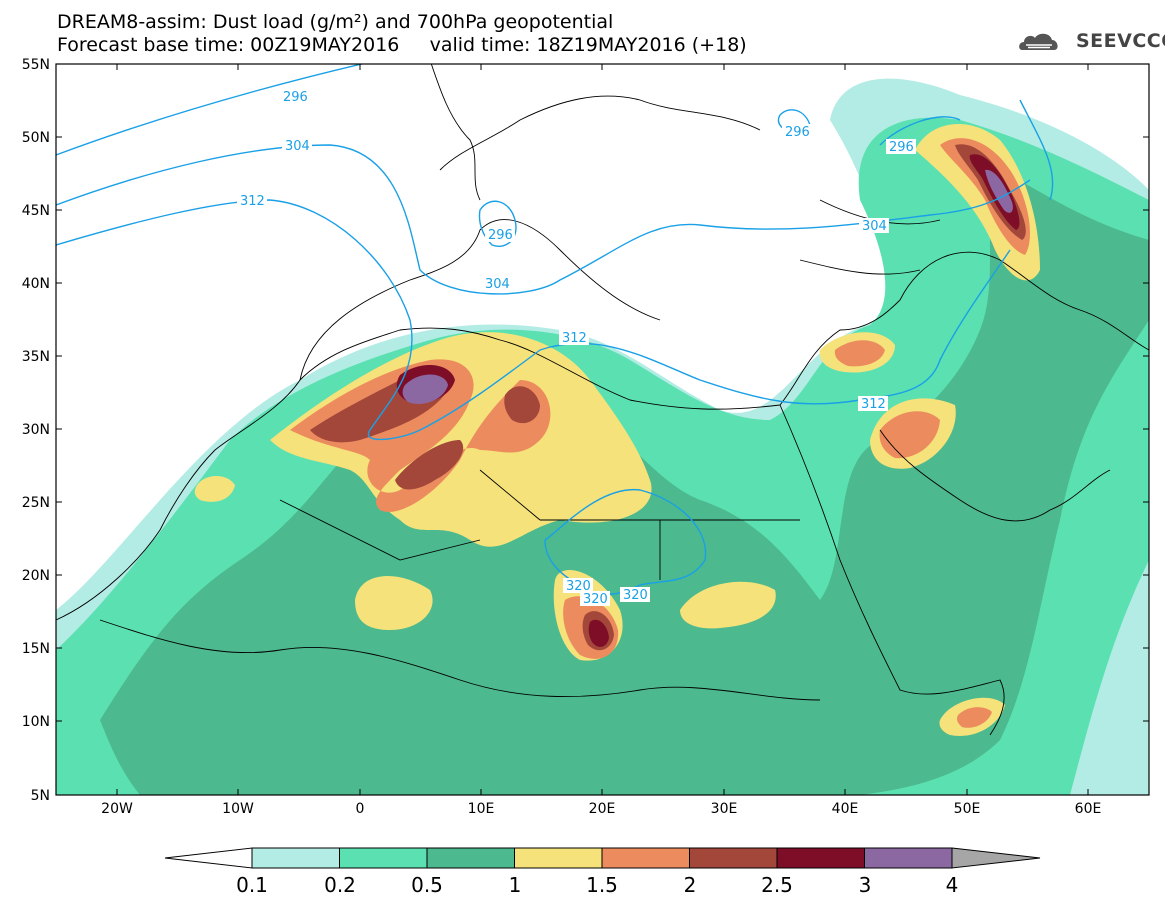  What do you see at coordinates (967, 809) in the screenshot?
I see `lon-label: 50E` at bounding box center [967, 809].